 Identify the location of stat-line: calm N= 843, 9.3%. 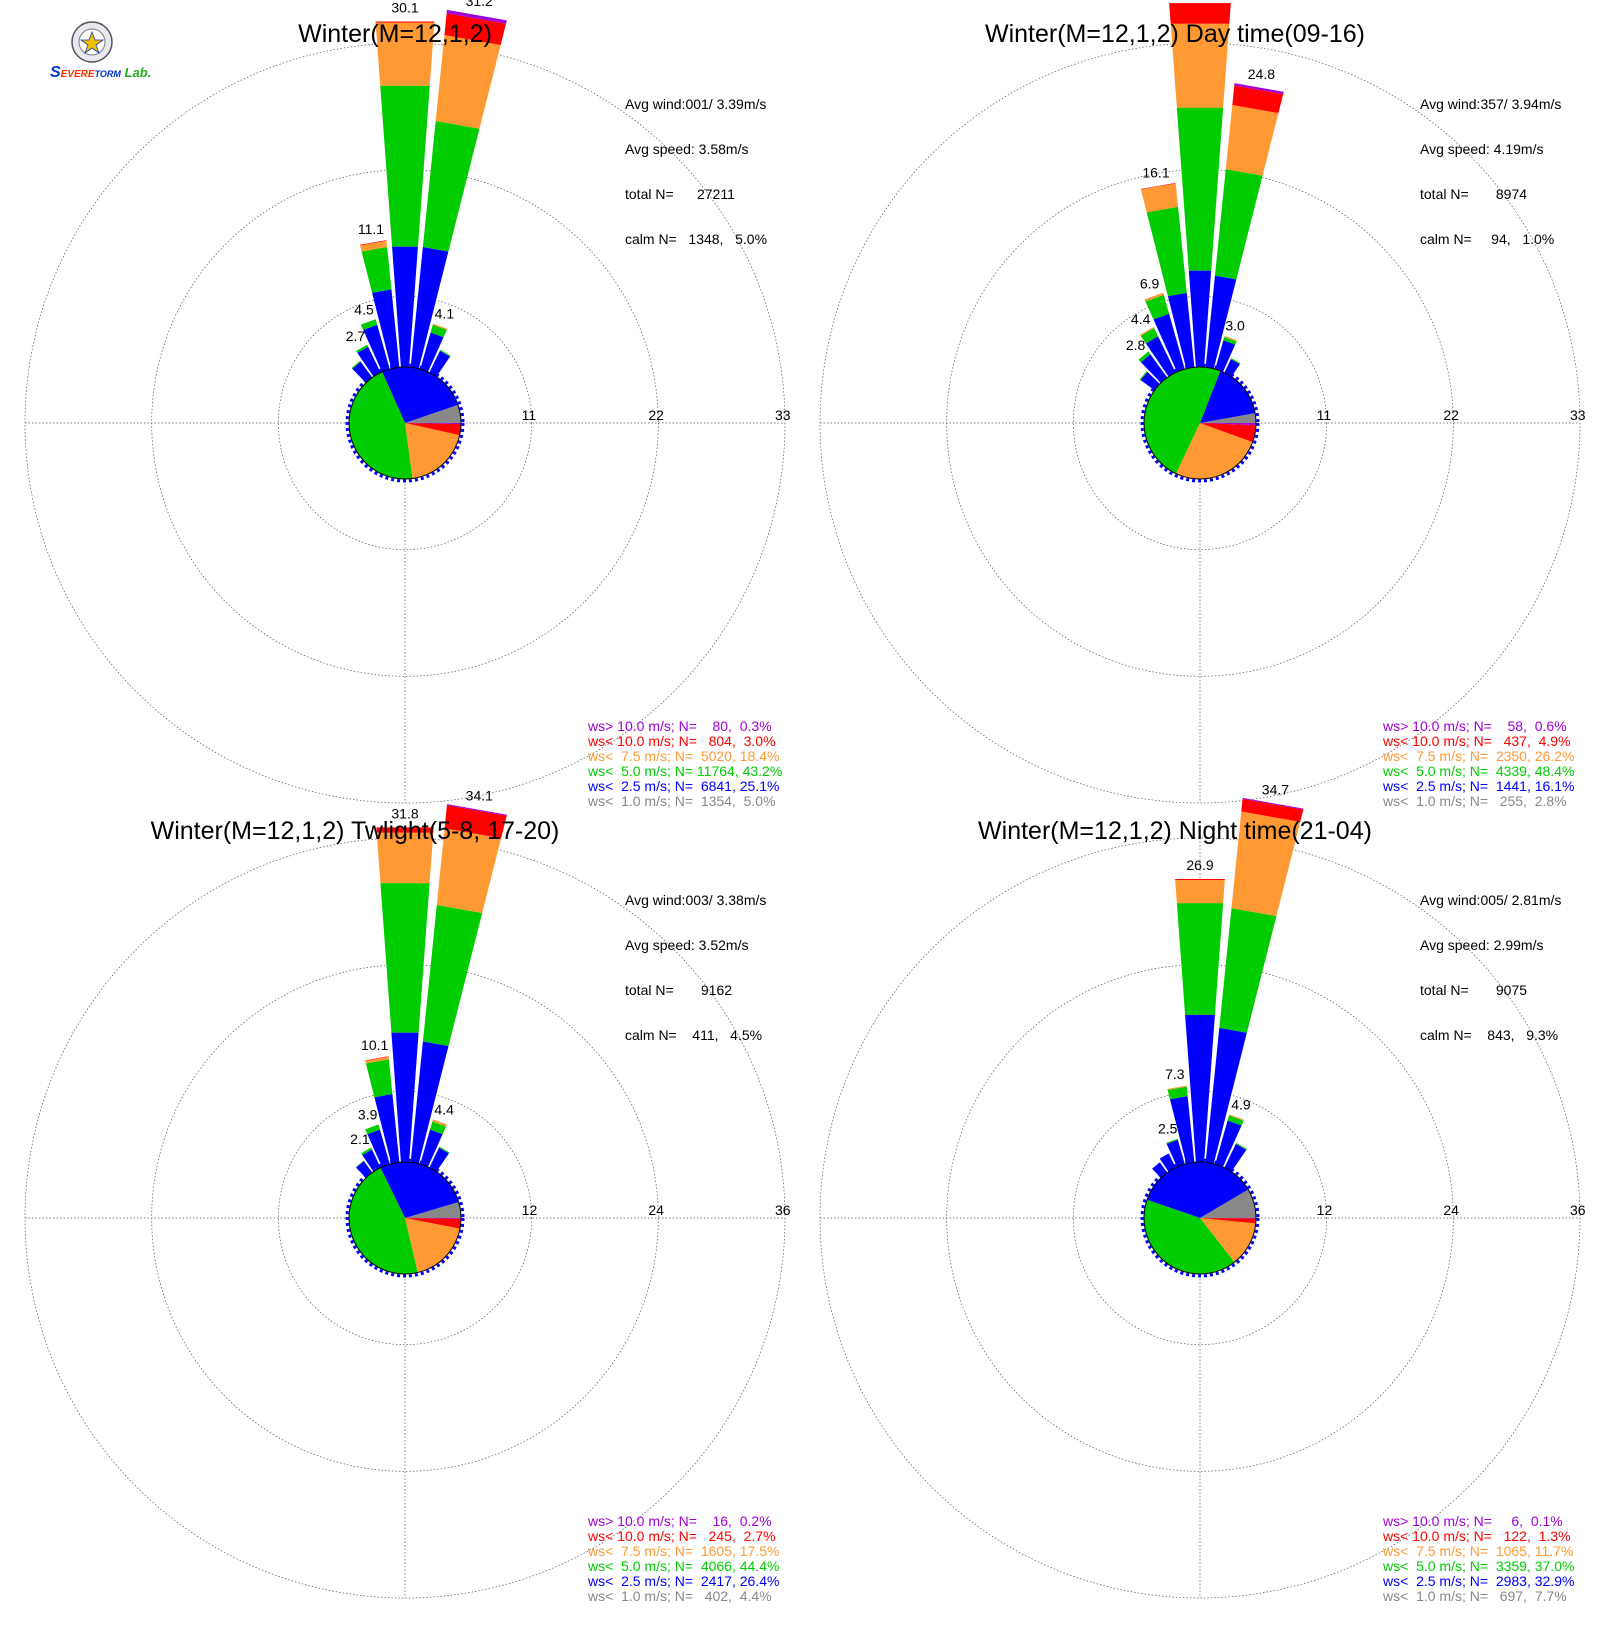
(1489, 1035).